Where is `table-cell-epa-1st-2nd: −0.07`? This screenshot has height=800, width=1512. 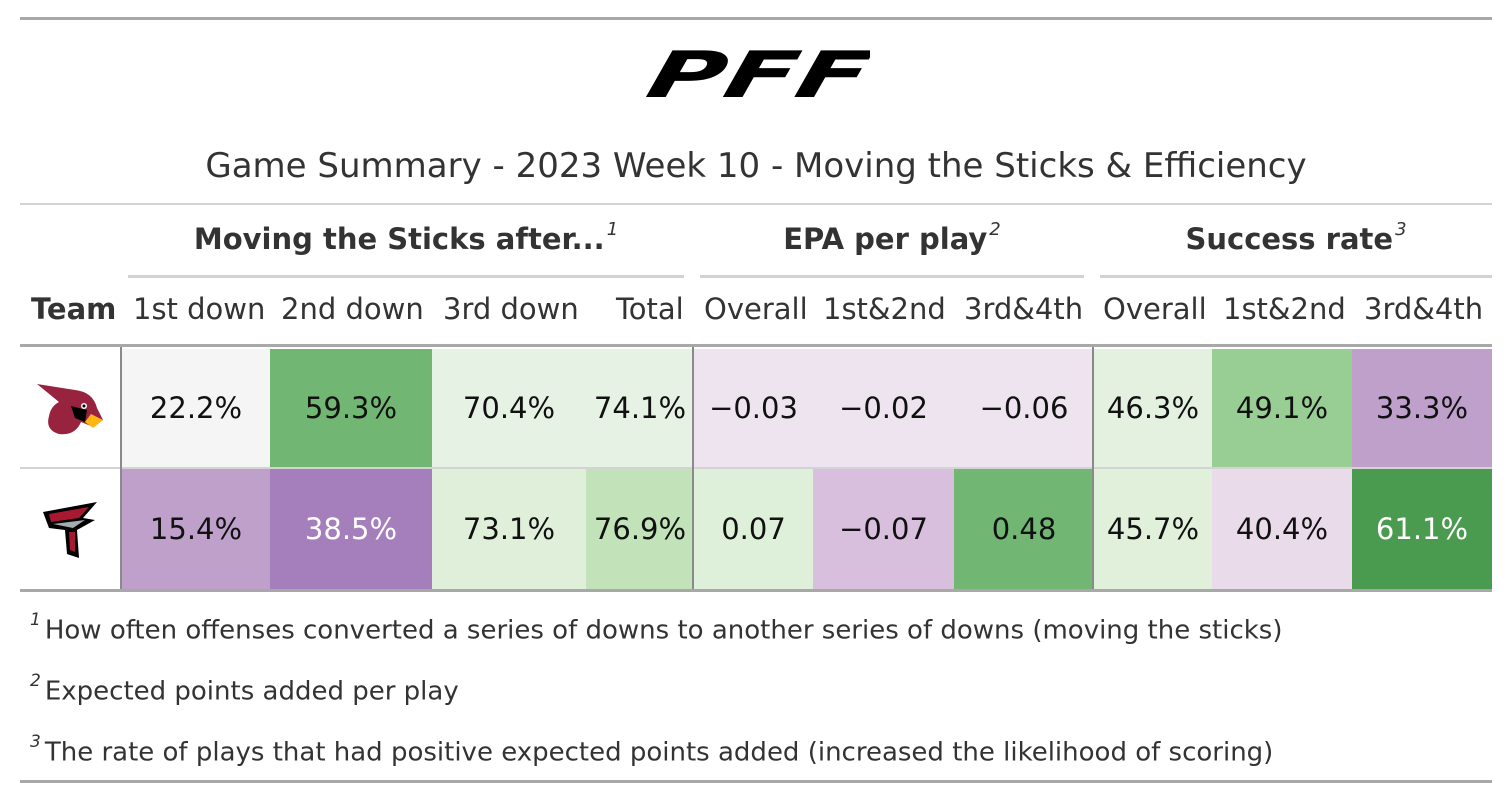
table-cell-epa-1st-2nd: −0.07 is located at coordinates (883, 529).